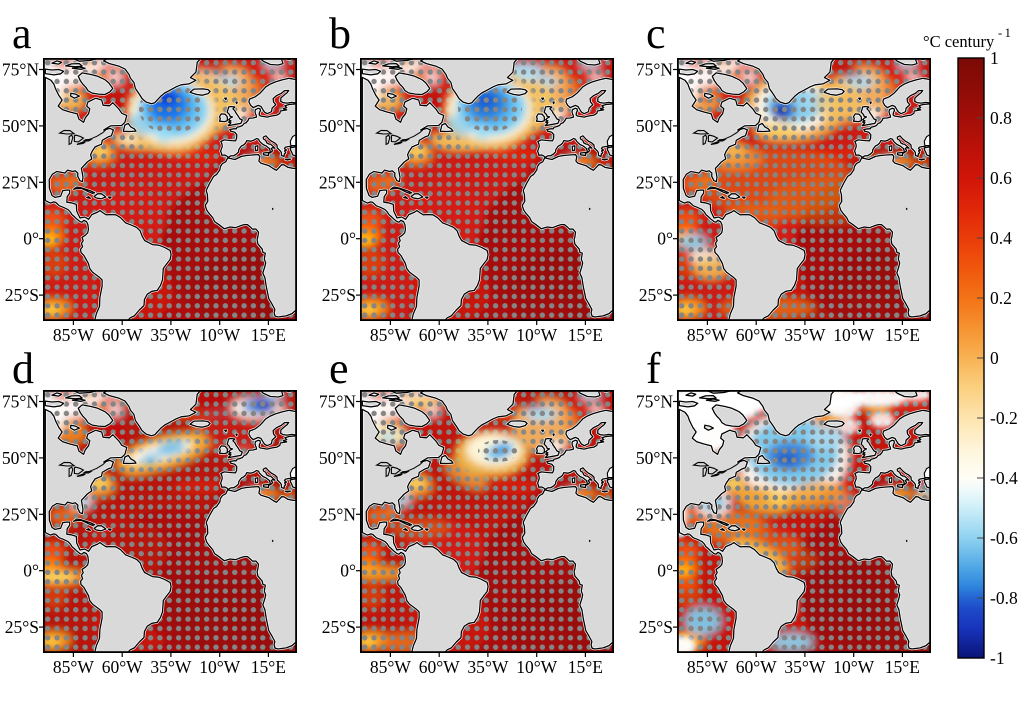 This screenshot has height=720, width=1024. I want to click on svg-text: a, so click(22, 33).